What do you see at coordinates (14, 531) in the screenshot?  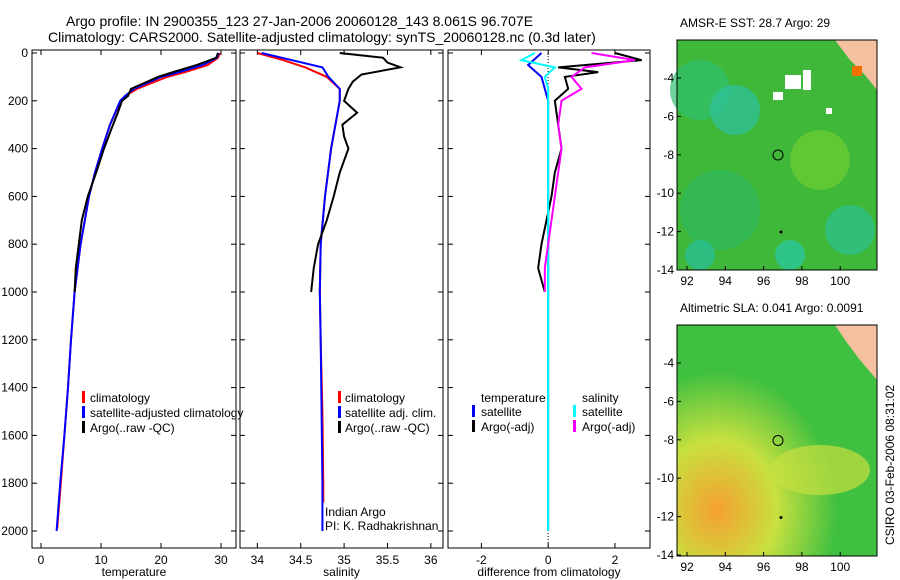 I see `y-tick-label: 2000` at bounding box center [14, 531].